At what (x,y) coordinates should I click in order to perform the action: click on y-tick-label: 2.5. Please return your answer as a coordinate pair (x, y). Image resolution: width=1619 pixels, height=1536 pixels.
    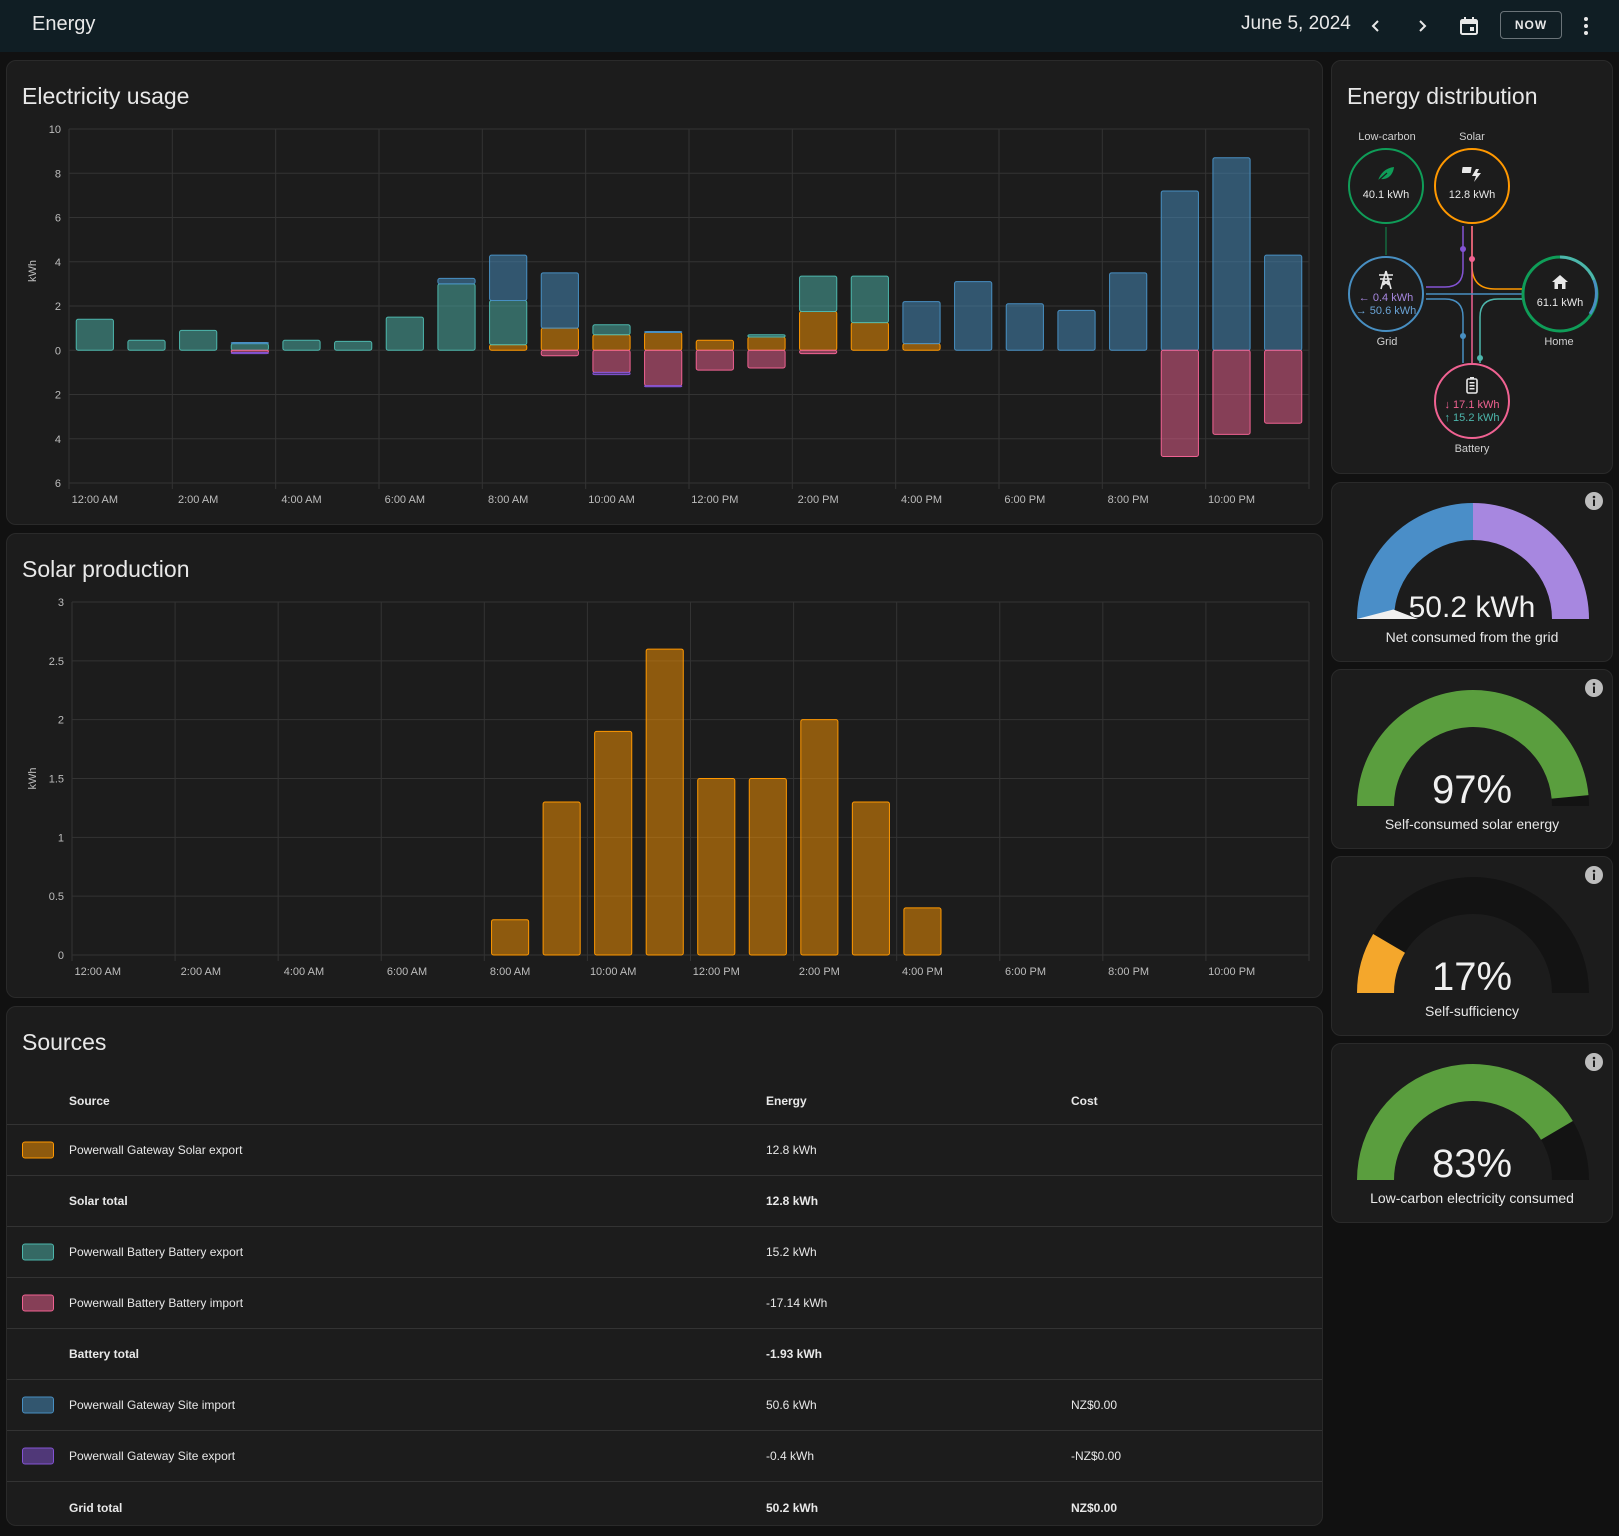
    Looking at the image, I should click on (56, 662).